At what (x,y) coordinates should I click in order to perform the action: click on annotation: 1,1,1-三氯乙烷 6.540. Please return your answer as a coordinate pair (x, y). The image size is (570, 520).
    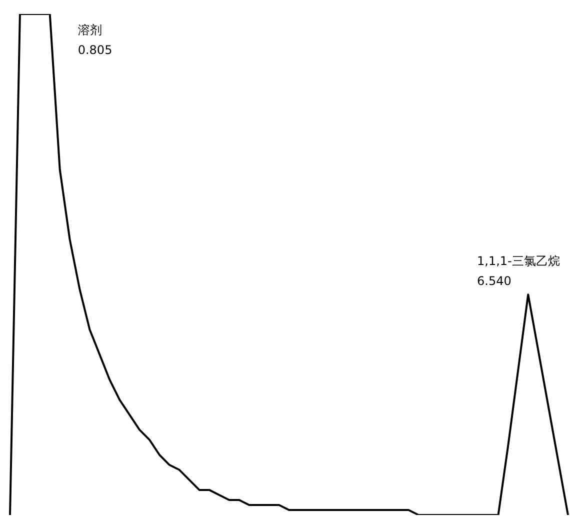
    Looking at the image, I should click on (518, 271).